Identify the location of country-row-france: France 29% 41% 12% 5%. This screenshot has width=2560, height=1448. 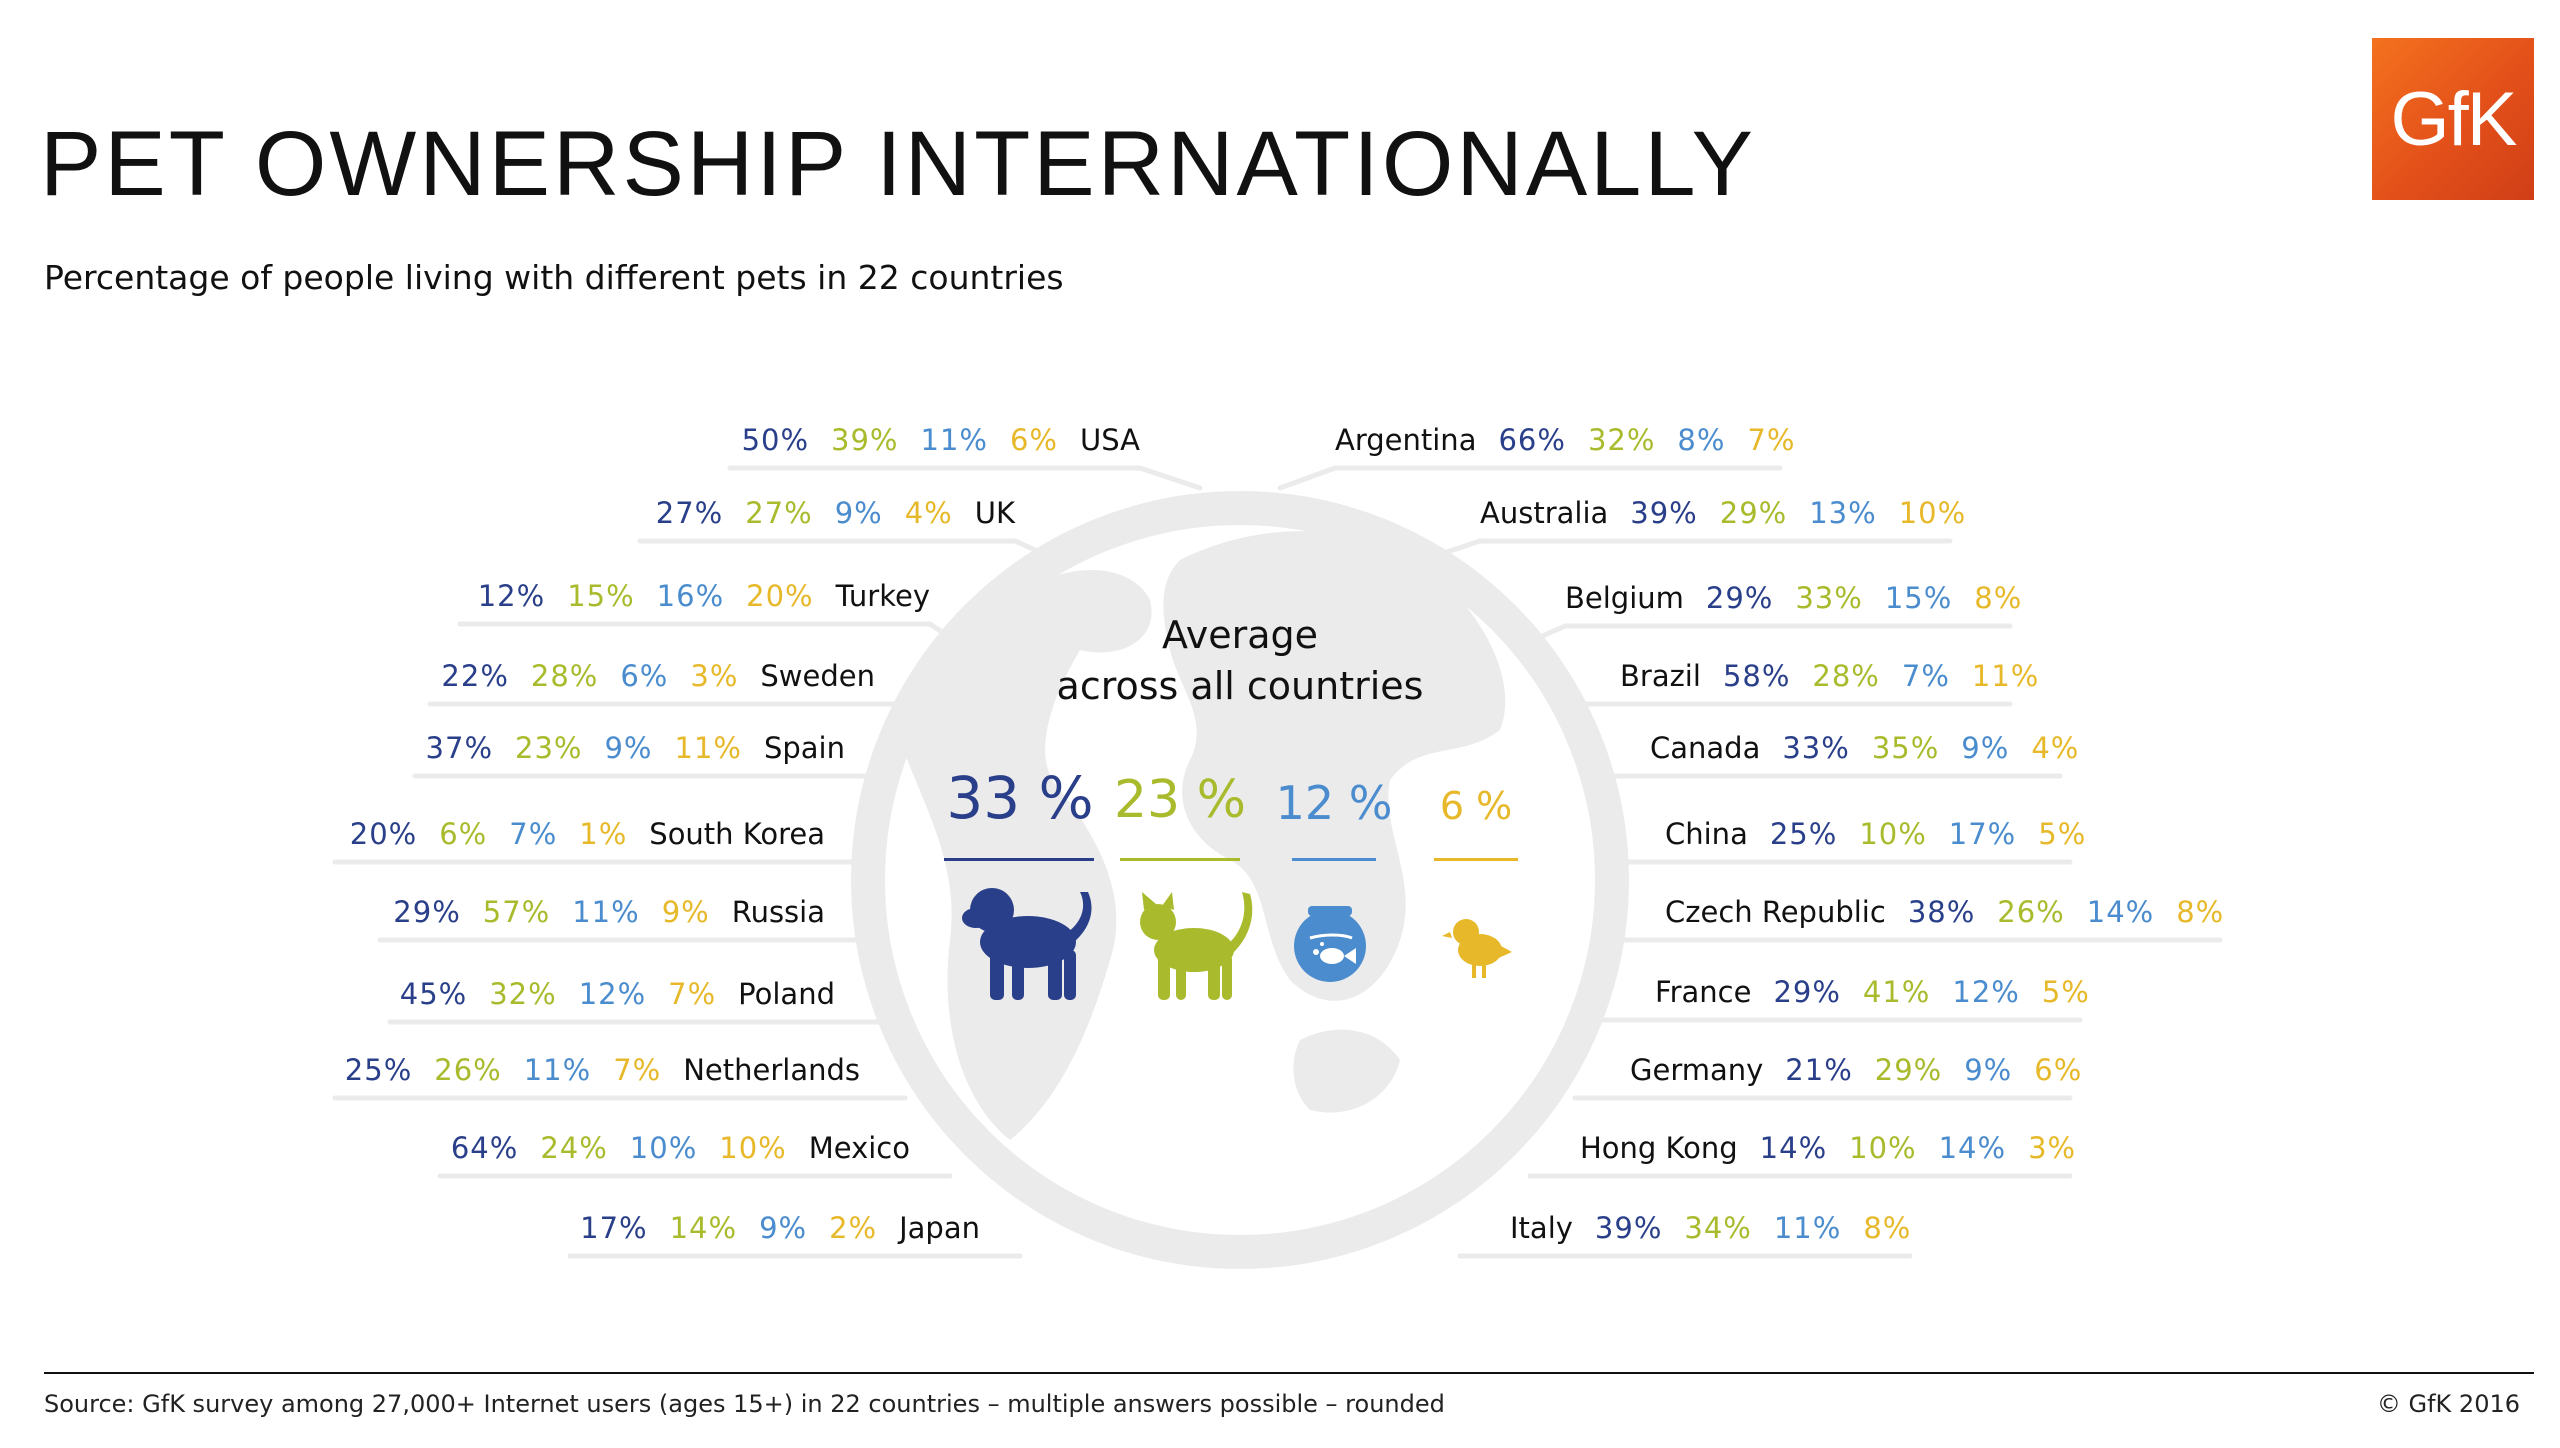
(1872, 992).